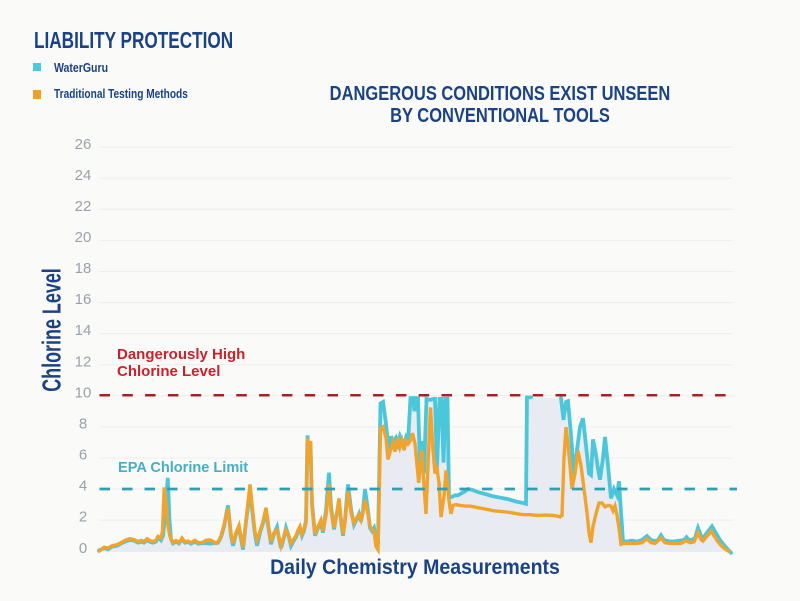  Describe the element at coordinates (83, 144) in the screenshot. I see `svg-text: 26` at that location.